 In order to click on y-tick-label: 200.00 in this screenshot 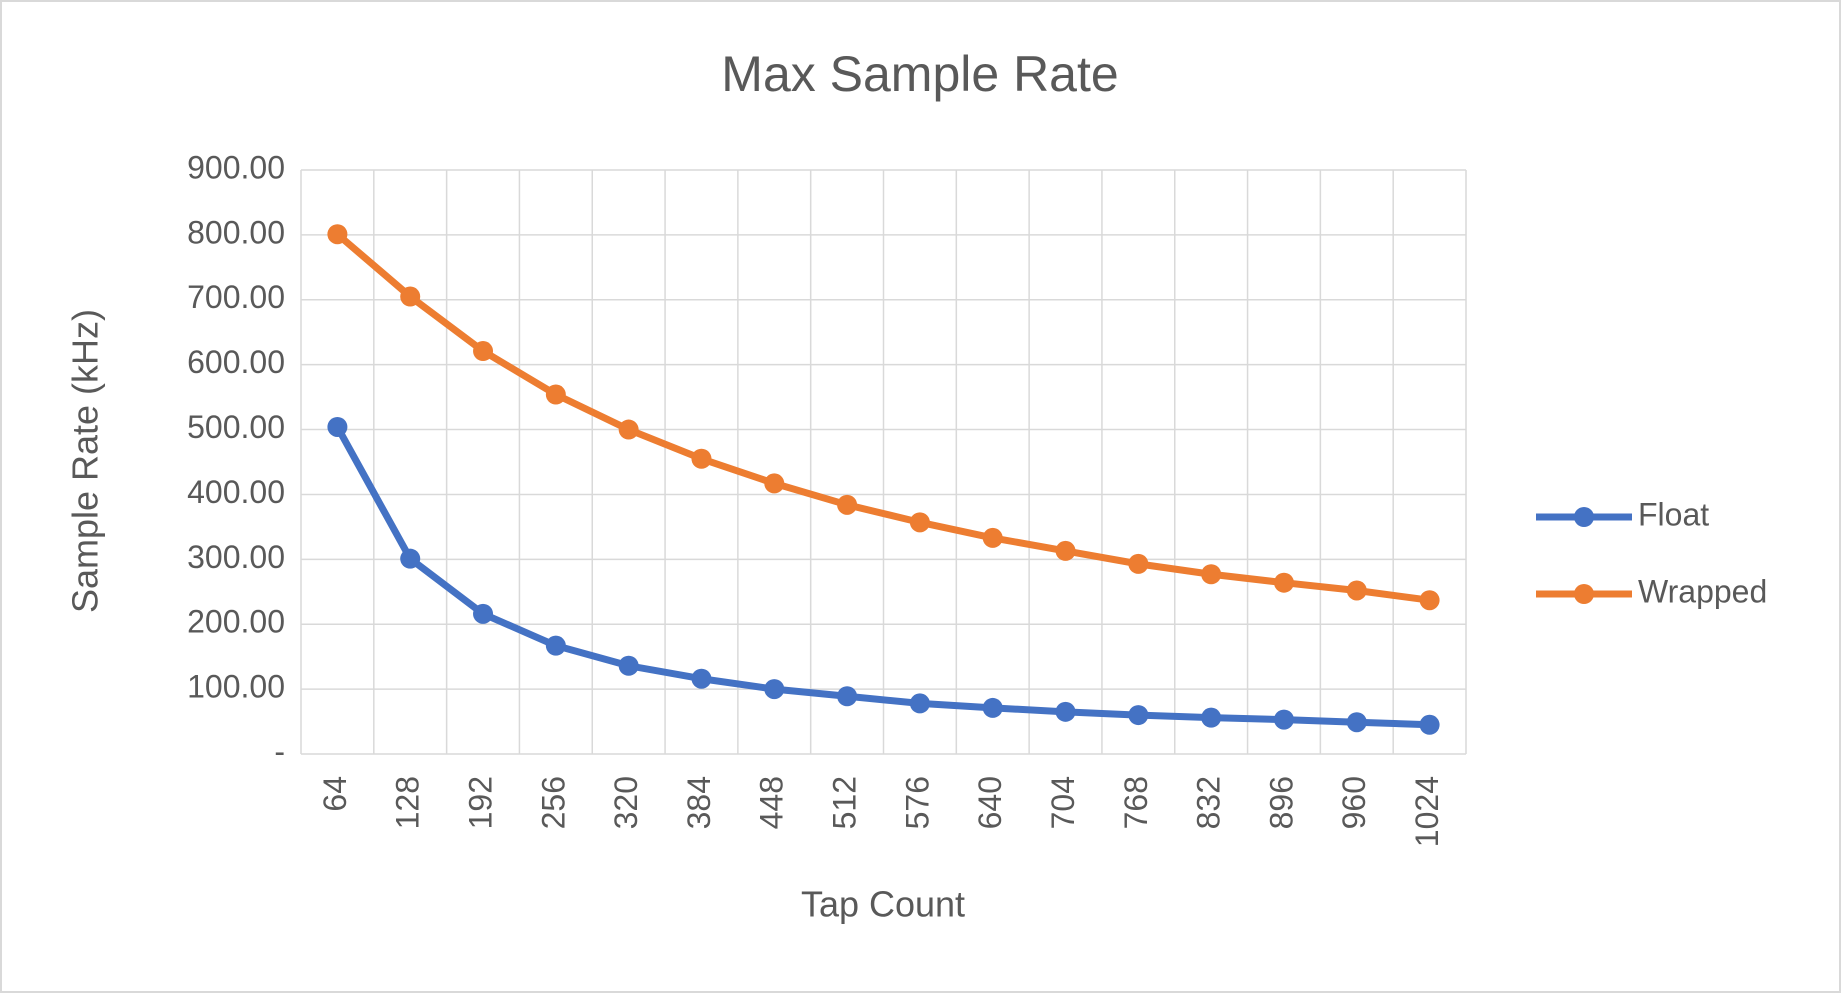, I will do `click(236, 622)`.